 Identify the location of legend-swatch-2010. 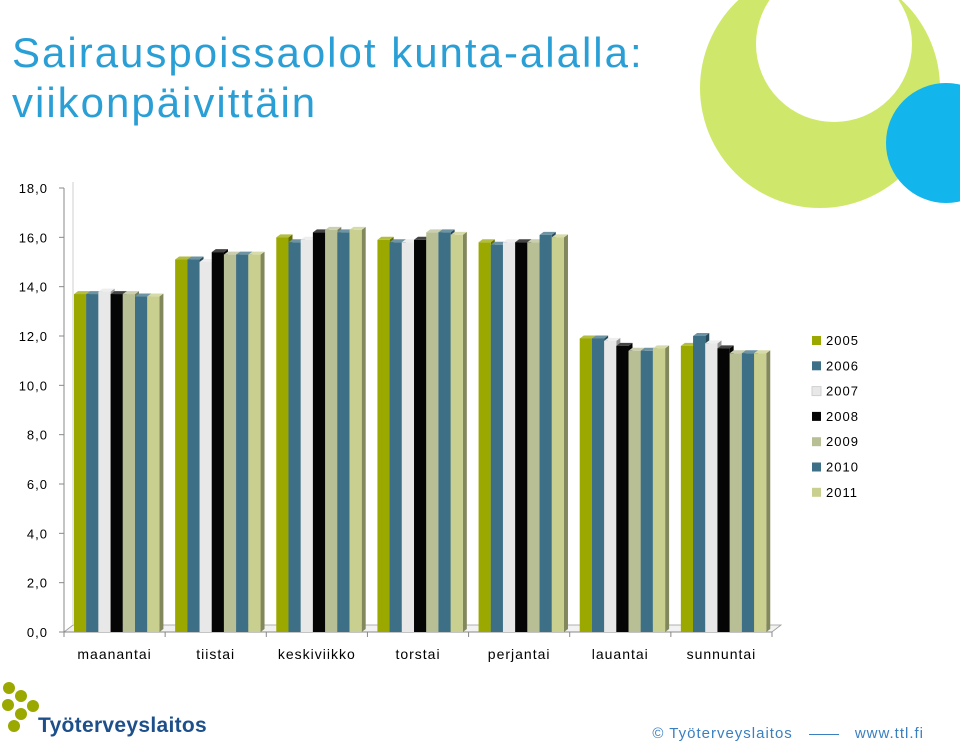
(816, 467).